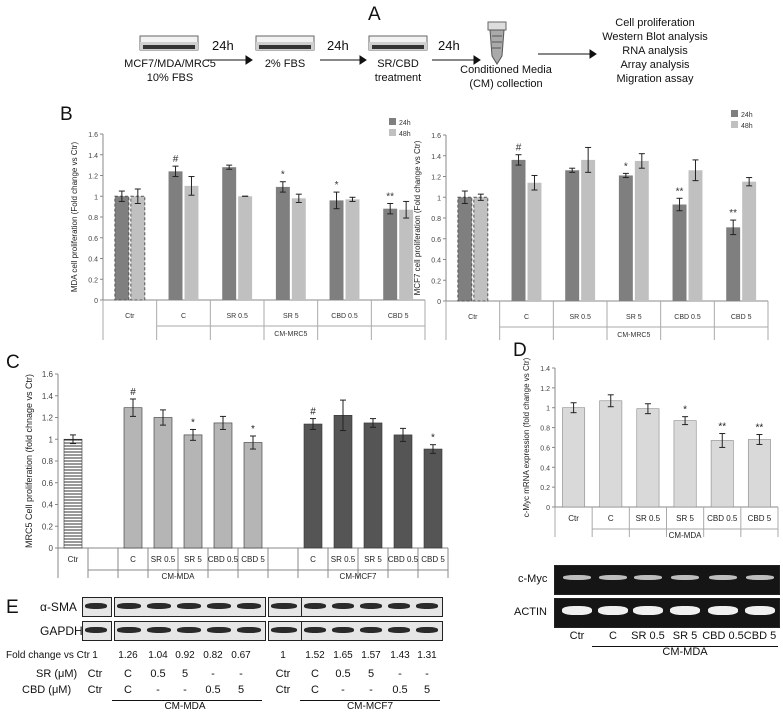 The width and height of the screenshot is (783, 715). What do you see at coordinates (58, 607) in the screenshot?
I see `blot-label-asma: α-SMA` at bounding box center [58, 607].